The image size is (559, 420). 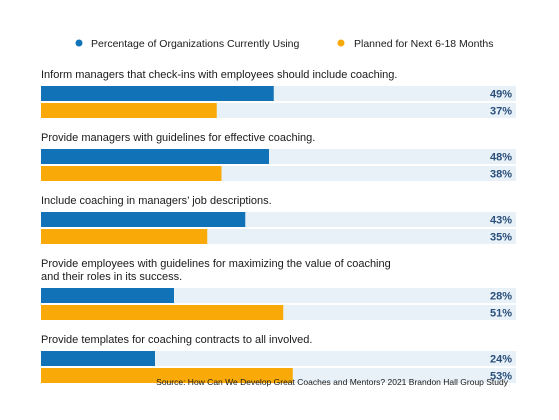 I want to click on bar-track, so click(x=278, y=358).